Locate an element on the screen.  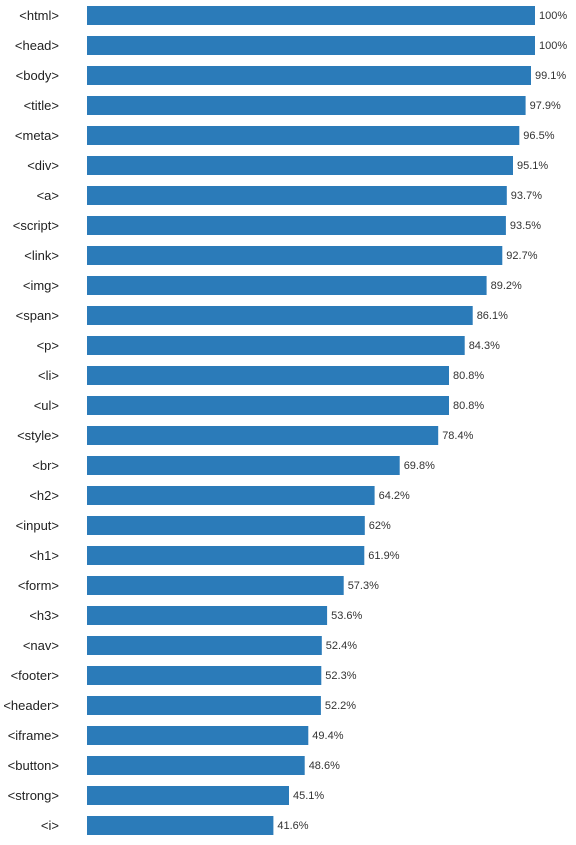
value-label: 45.1% is located at coordinates (308, 796).